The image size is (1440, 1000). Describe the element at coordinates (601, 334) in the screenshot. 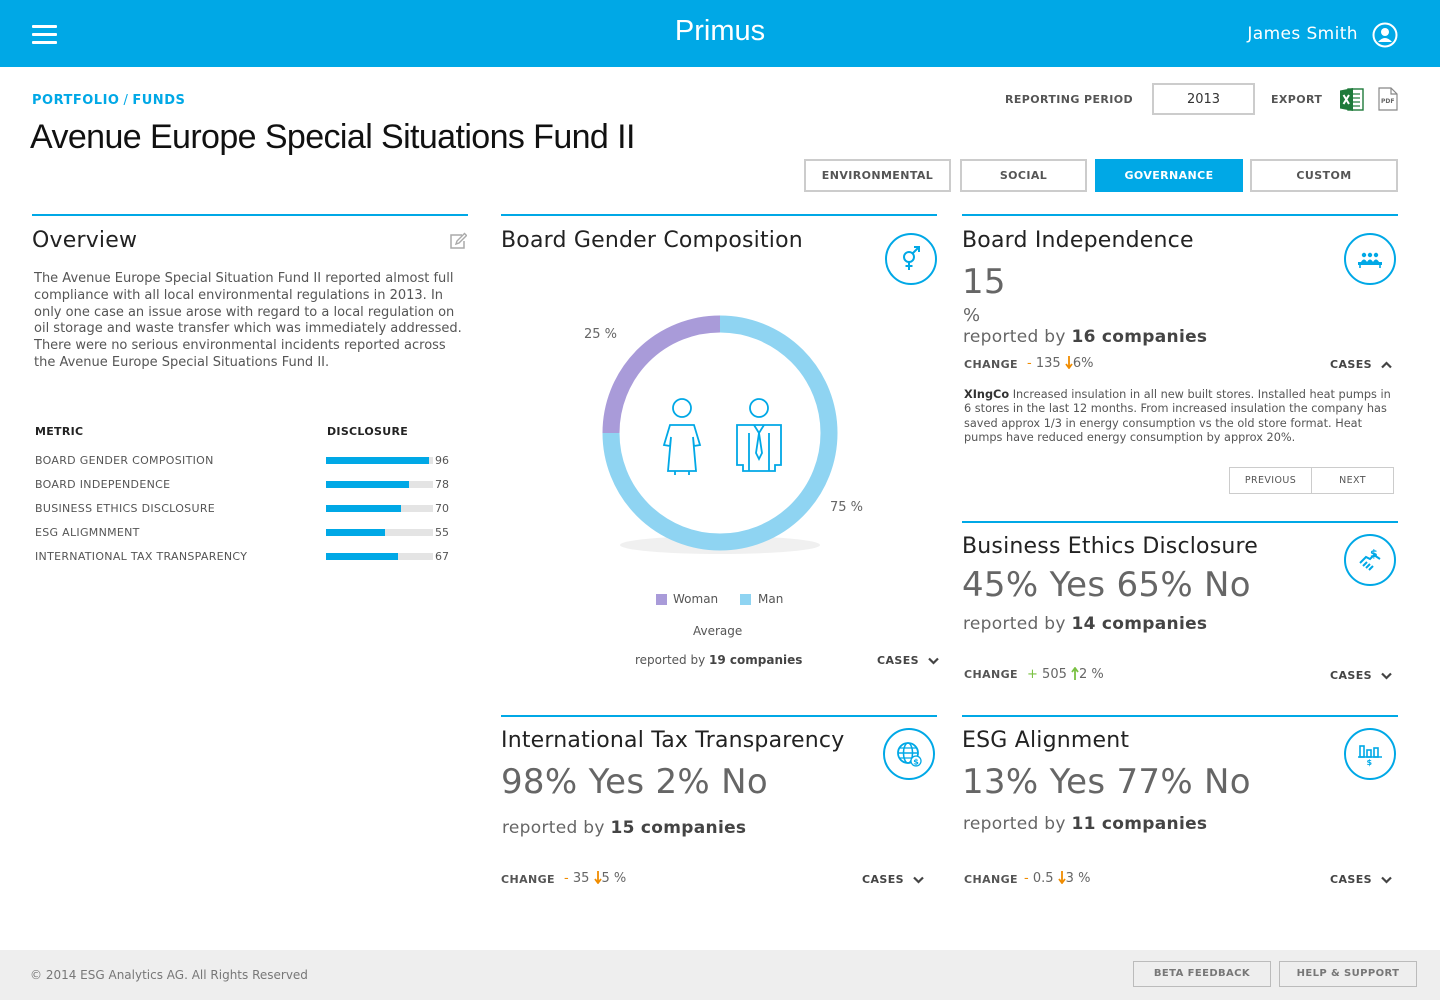

I see `woman-percentage-label: 25 %` at that location.